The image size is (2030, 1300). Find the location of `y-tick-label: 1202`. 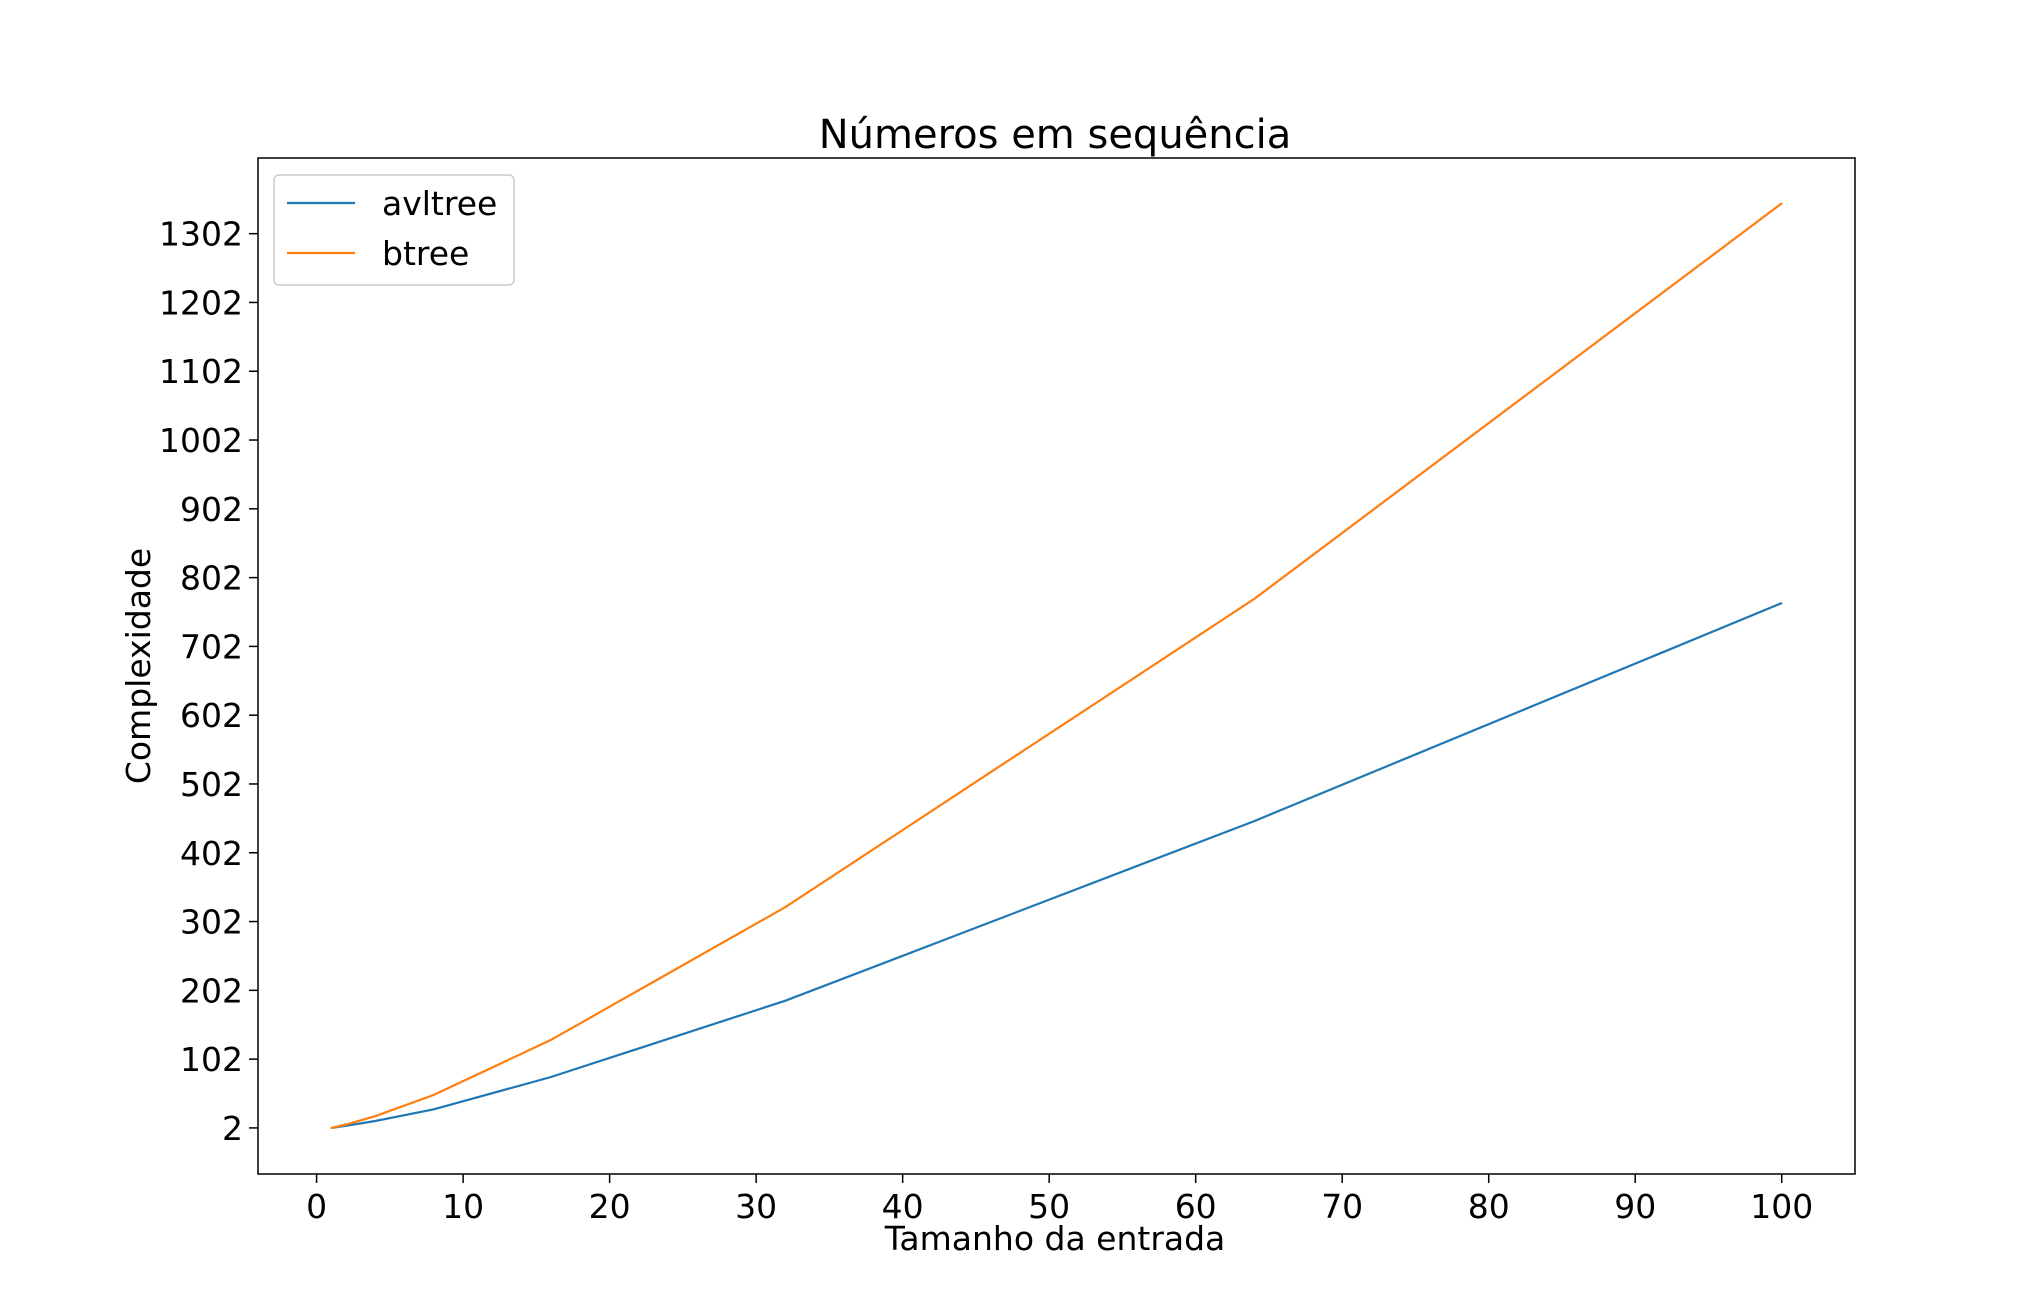

y-tick-label: 1202 is located at coordinates (201, 302).